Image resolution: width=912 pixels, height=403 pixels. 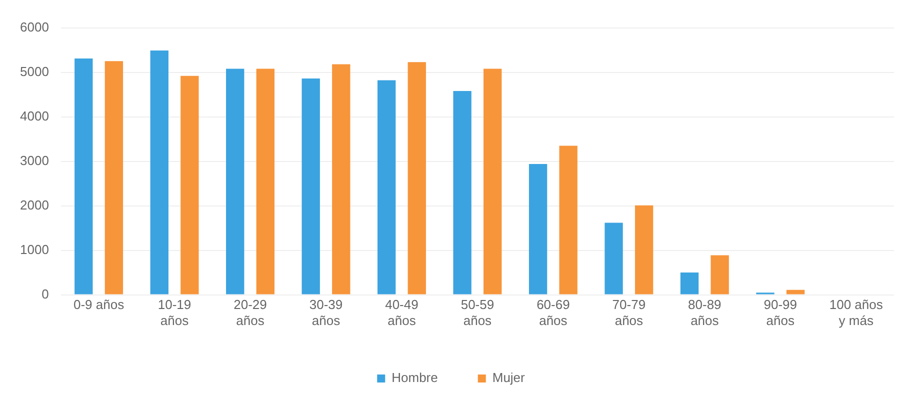 What do you see at coordinates (856, 312) in the screenshot?
I see `x-tick-label: 100 años y más` at bounding box center [856, 312].